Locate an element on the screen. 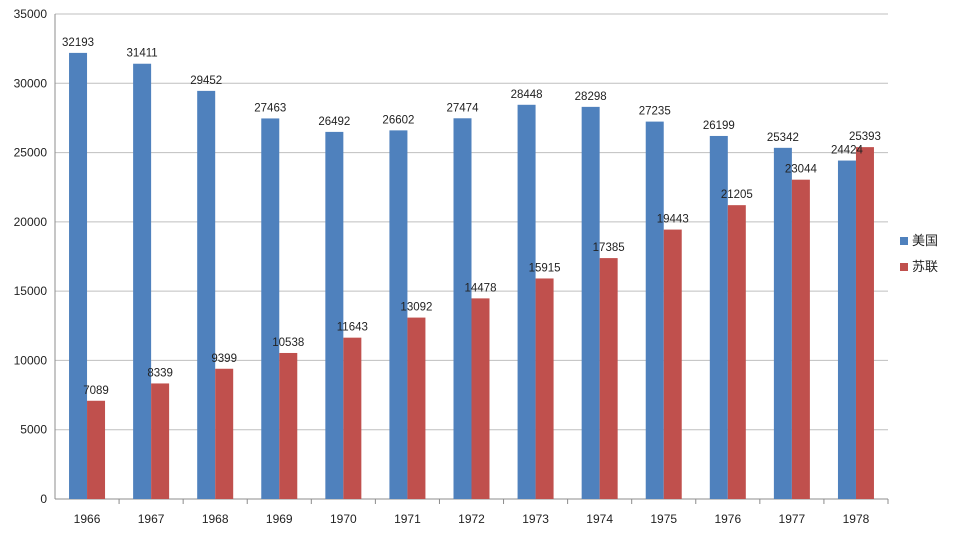 This screenshot has height=538, width=960. x-tick-label: 1966 is located at coordinates (87, 519).